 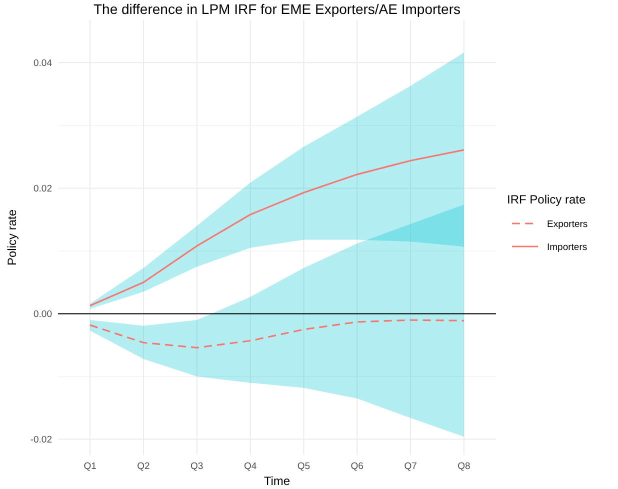 What do you see at coordinates (197, 466) in the screenshot?
I see `x-tick-label: Q3` at bounding box center [197, 466].